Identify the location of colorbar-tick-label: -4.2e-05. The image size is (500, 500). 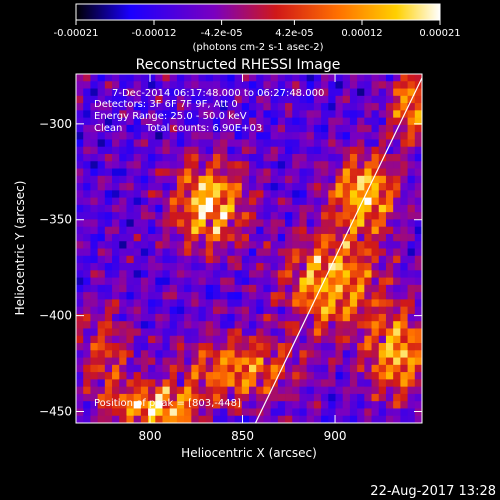
(222, 33).